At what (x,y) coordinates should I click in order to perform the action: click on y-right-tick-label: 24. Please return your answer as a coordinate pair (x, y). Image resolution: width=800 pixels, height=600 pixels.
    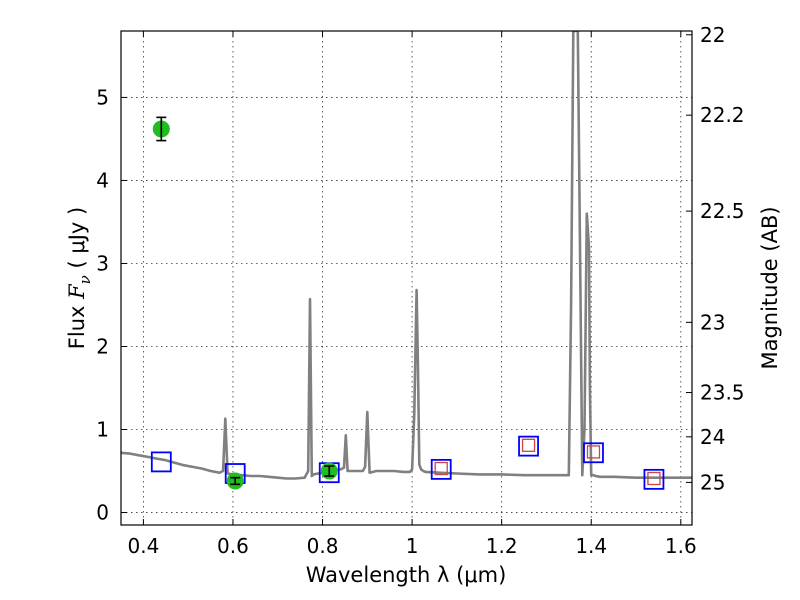
    Looking at the image, I should click on (712, 437).